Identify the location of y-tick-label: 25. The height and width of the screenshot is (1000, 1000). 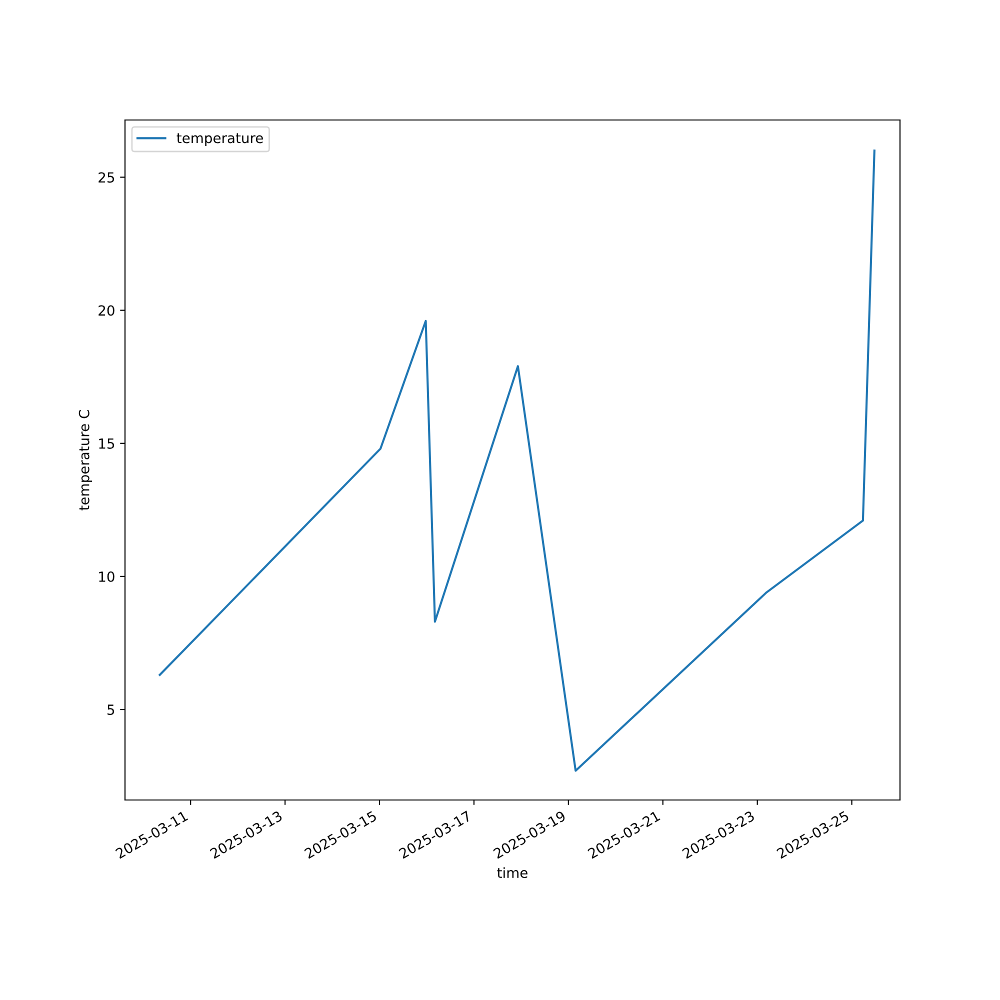
(106, 177).